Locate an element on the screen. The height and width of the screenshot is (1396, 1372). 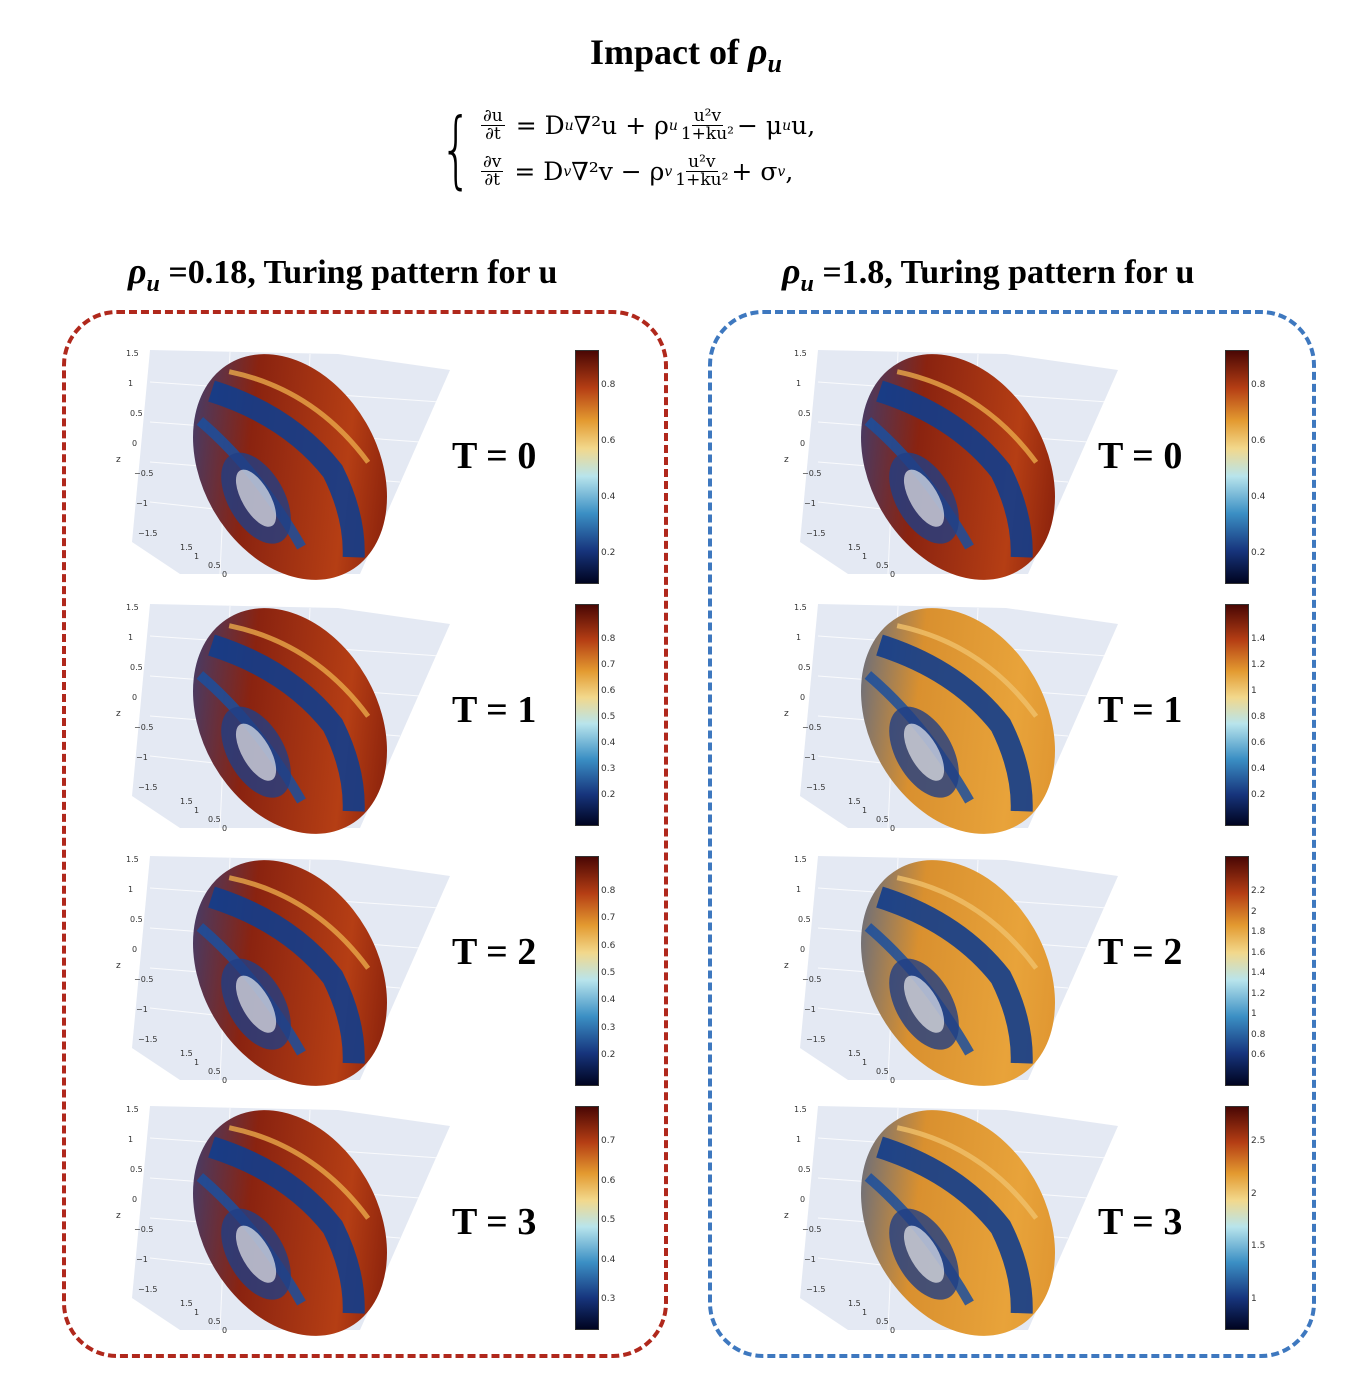
reaction-fraction-v: u²v 1+ku² is located at coordinates (702, 171).